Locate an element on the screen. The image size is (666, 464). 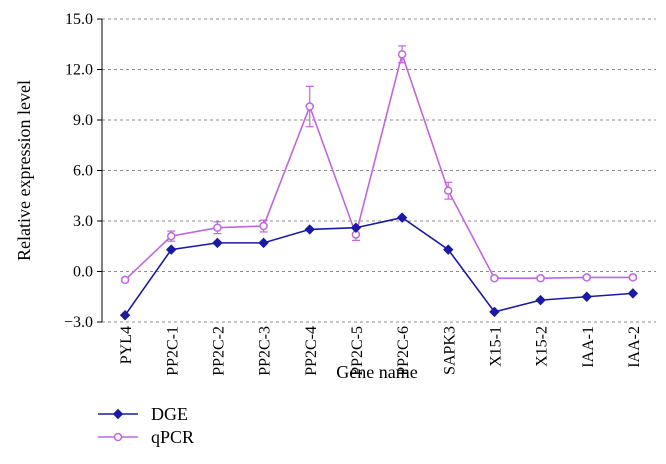
legend: DGE qPCR is located at coordinates (146, 425).